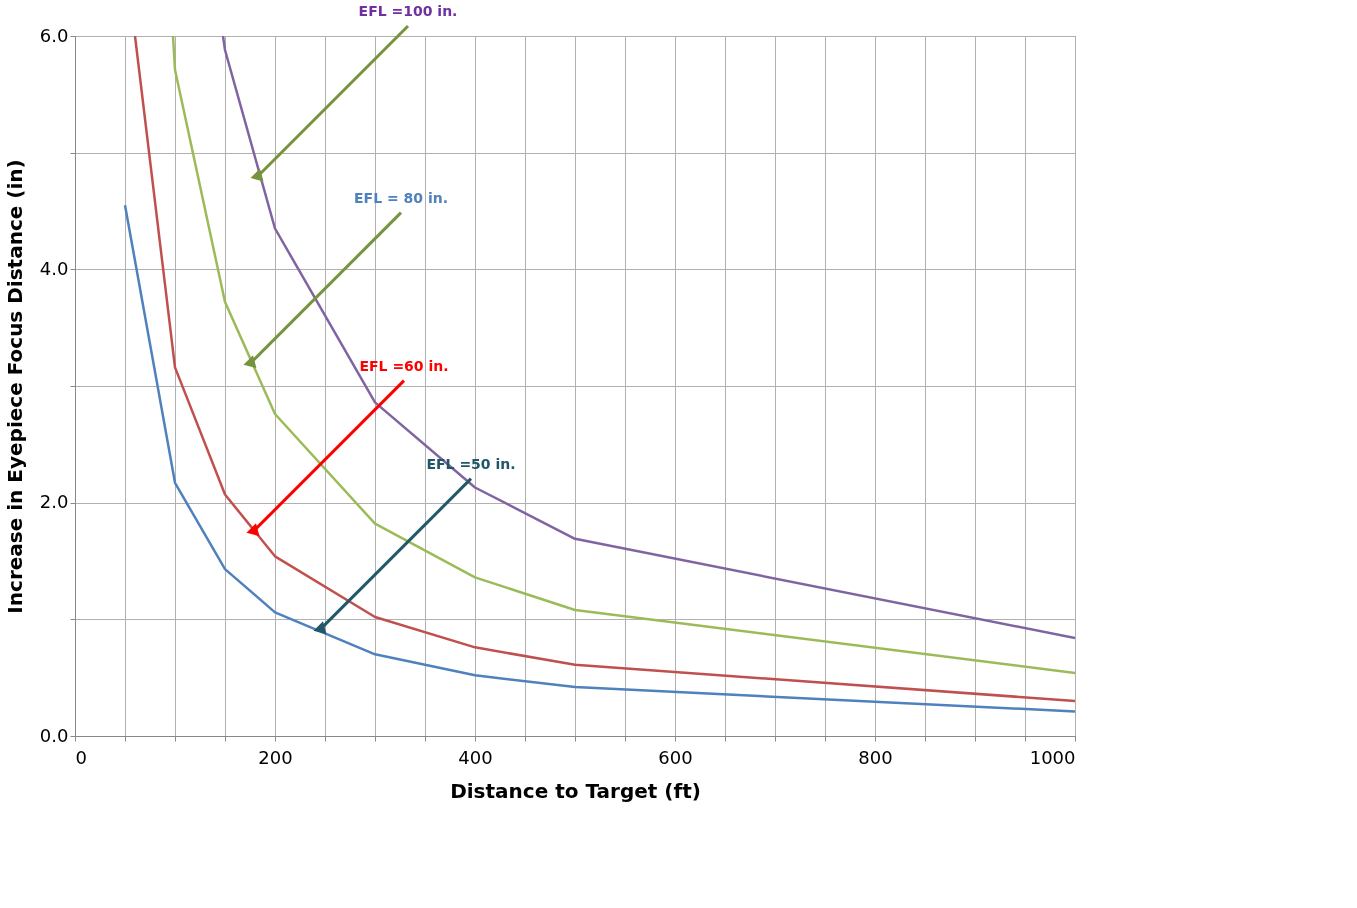 The image size is (1357, 908). I want to click on y-tick-label: 0.0, so click(54, 735).